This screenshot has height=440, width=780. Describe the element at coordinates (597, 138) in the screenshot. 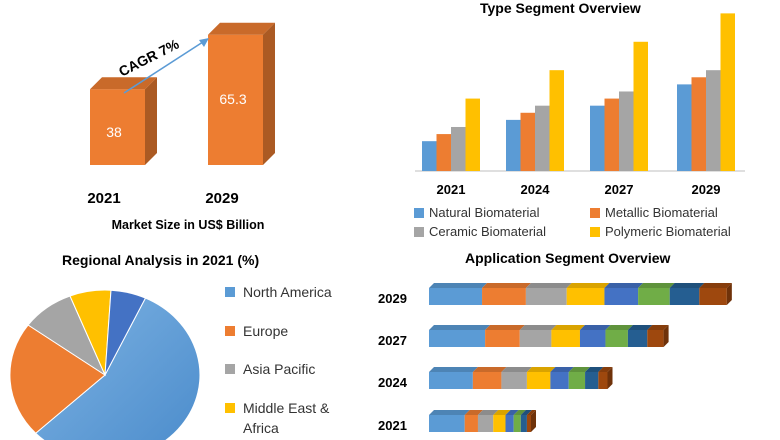

I see `type-bar-2027-natural-biomaterial` at that location.